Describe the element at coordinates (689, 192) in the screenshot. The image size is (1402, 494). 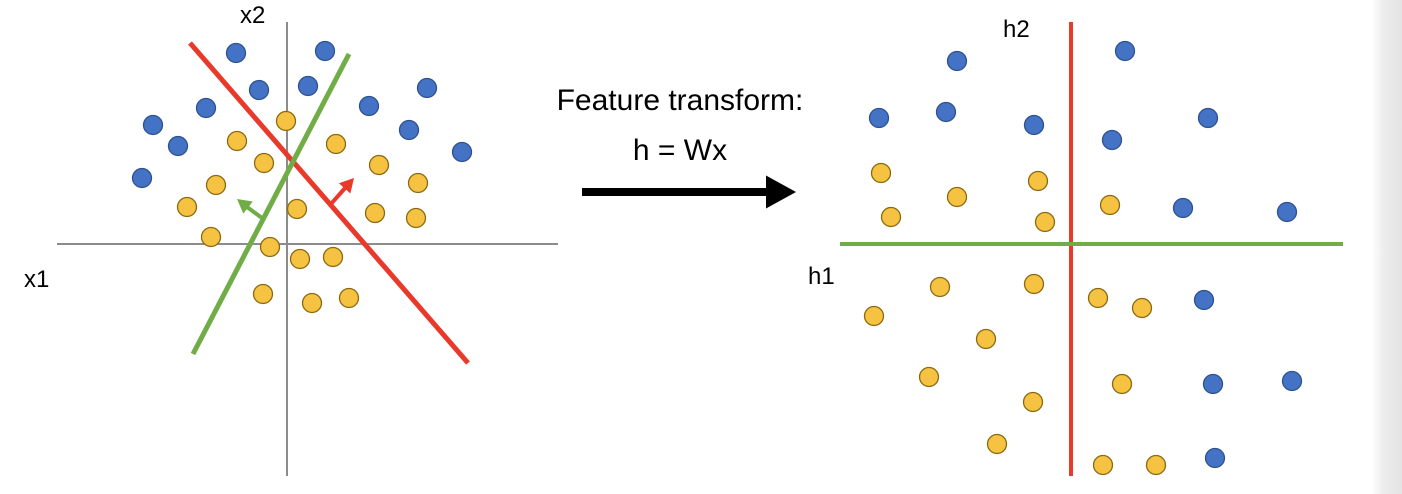
I see `transform-arrow` at that location.